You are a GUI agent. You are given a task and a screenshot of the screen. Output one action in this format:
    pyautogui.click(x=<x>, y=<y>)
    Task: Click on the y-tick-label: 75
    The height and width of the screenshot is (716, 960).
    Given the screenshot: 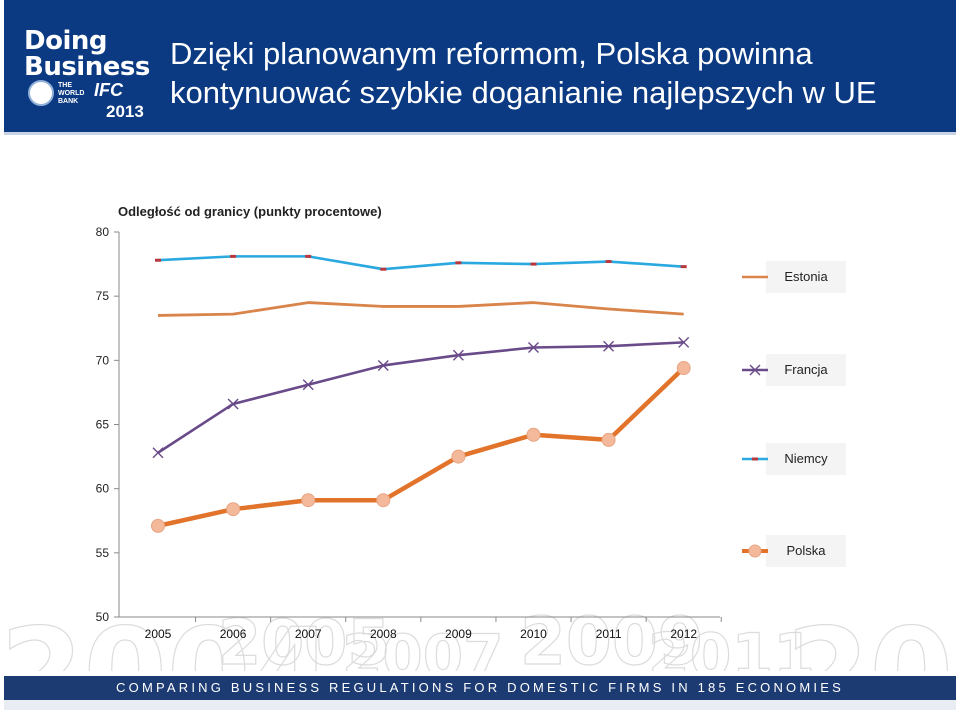 What is the action you would take?
    pyautogui.click(x=103, y=296)
    